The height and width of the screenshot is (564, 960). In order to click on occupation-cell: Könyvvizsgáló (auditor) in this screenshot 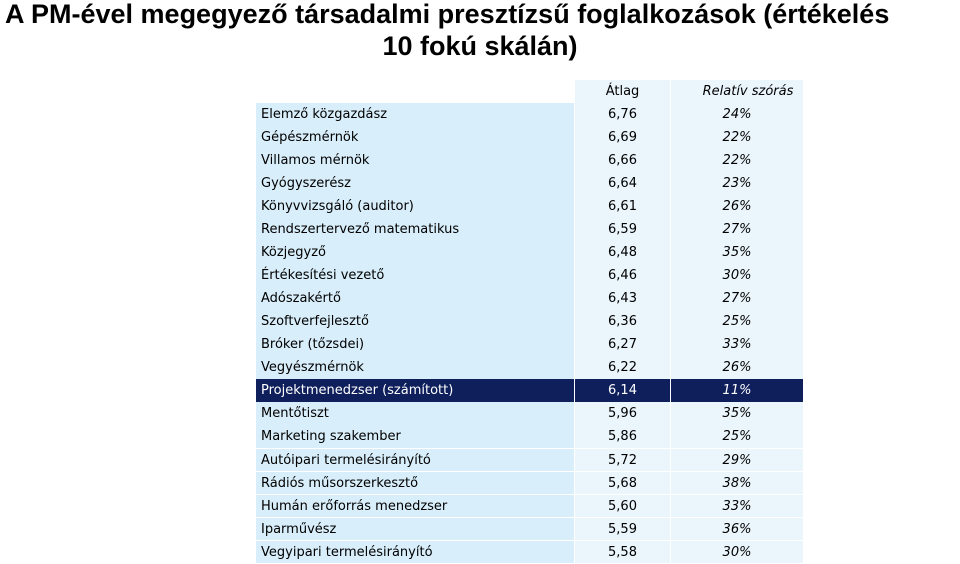, I will do `click(415, 206)`.